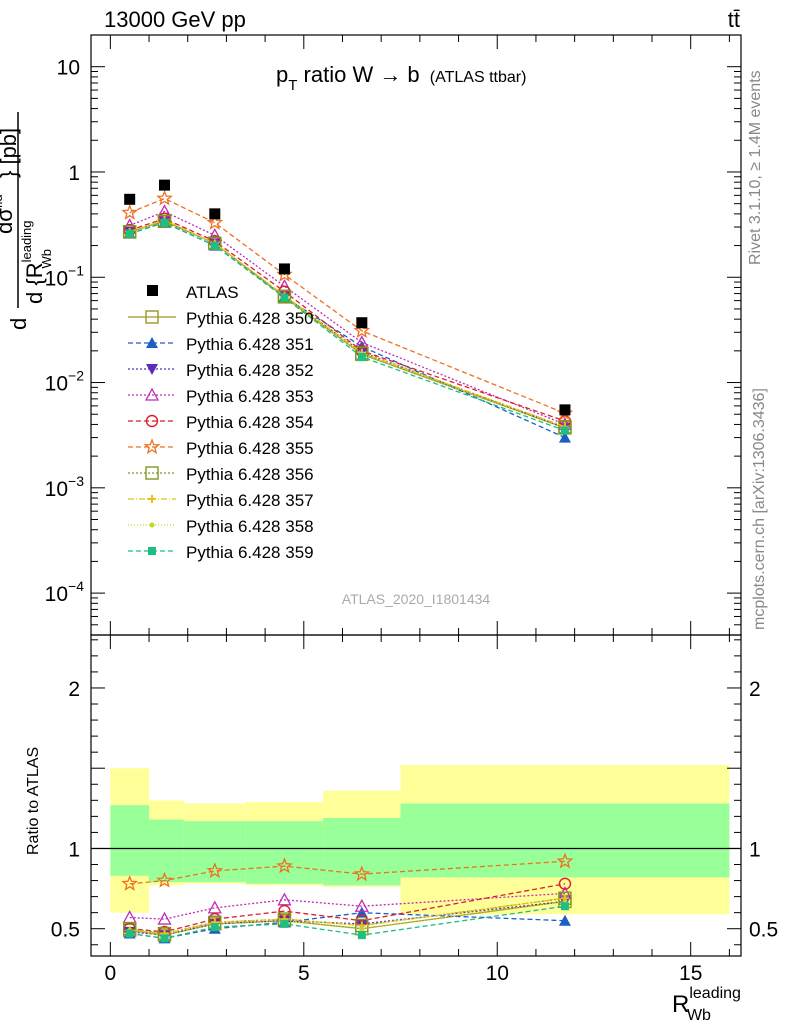 The height and width of the screenshot is (1024, 786). What do you see at coordinates (250, 370) in the screenshot?
I see `legend-label-2: Pythia 6.428 352` at bounding box center [250, 370].